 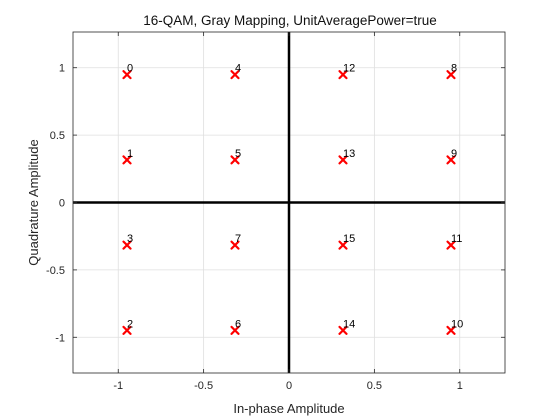 I want to click on point-label-12: 12, so click(x=349, y=69).